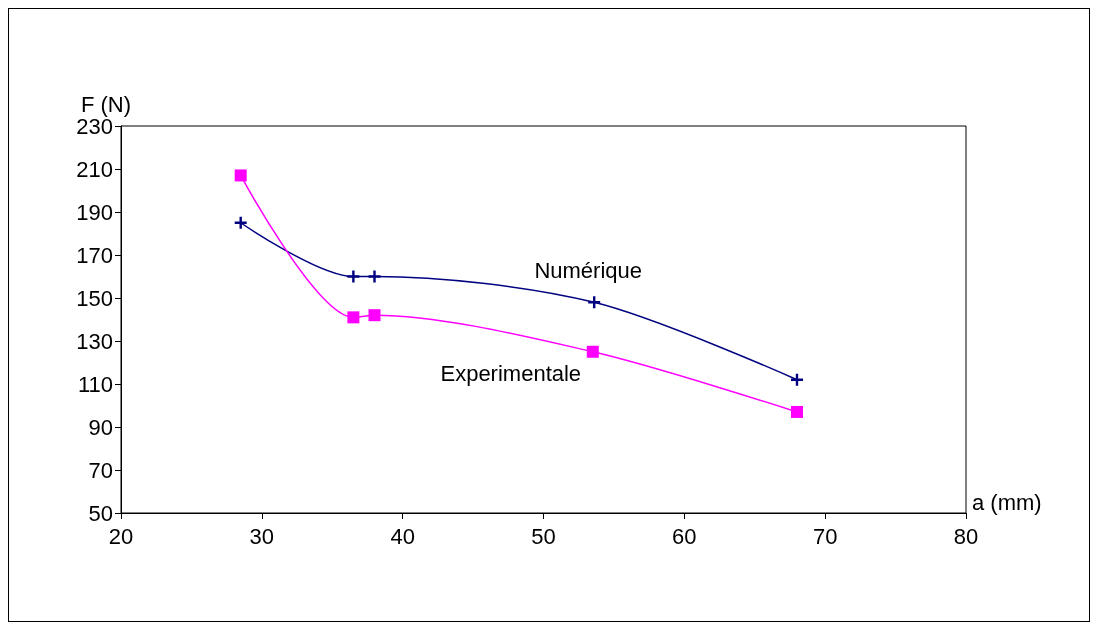 Image resolution: width=1098 pixels, height=630 pixels. What do you see at coordinates (94, 298) in the screenshot?
I see `y-tick-label: 150` at bounding box center [94, 298].